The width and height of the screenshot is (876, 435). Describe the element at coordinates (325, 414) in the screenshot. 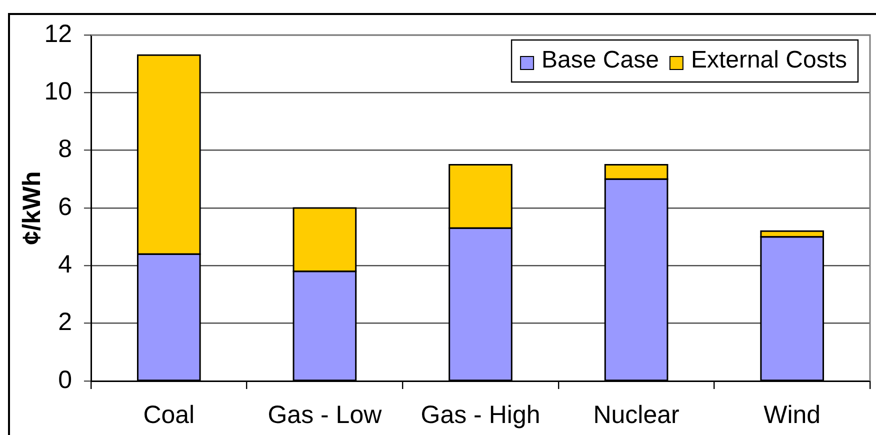

I see `x-tick-label: Gas - Low` at that location.